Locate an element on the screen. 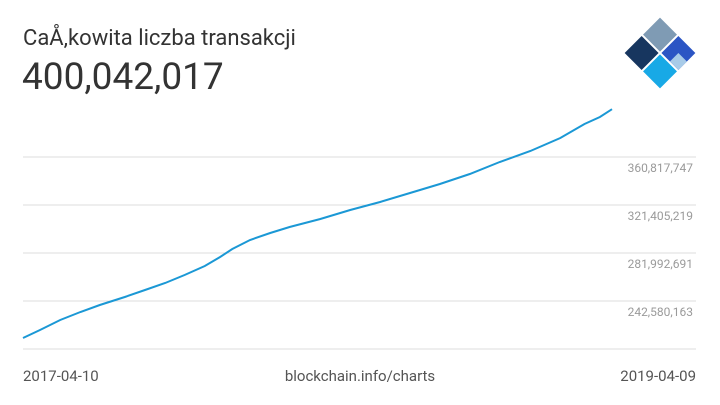 This screenshot has width=720, height=405. chart-title: CaÅ‚kowita liczba transakcji is located at coordinates (159, 37).